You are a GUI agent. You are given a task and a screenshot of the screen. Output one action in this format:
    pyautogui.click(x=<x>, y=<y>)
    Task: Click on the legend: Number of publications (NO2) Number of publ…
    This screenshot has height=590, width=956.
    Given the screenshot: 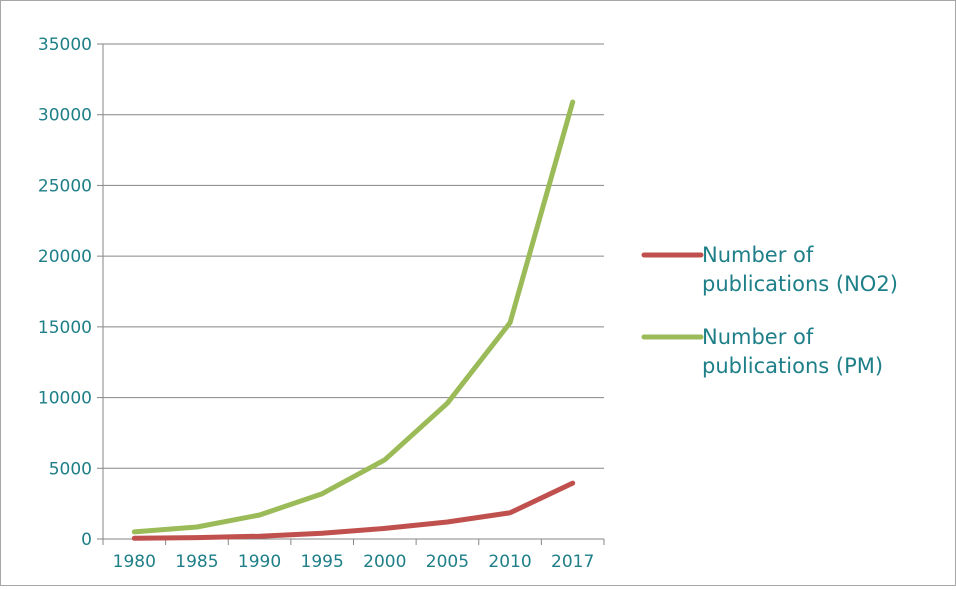 What is the action you would take?
    pyautogui.click(x=769, y=310)
    